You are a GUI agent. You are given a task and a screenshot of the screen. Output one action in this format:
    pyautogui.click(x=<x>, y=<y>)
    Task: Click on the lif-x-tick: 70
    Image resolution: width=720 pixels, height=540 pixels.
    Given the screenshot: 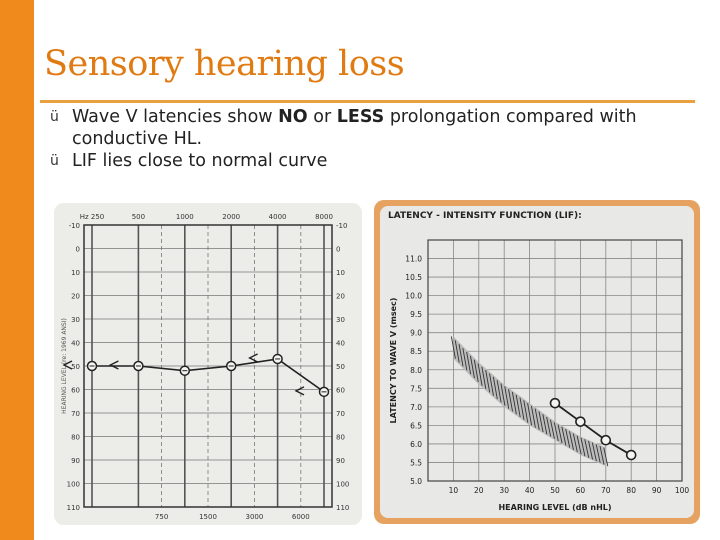 What is the action you would take?
    pyautogui.click(x=606, y=490)
    